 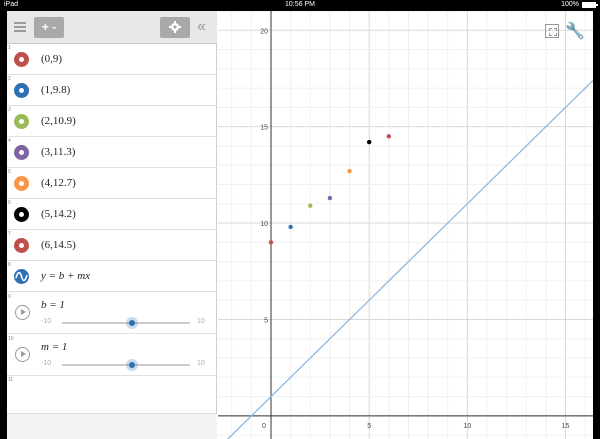 I want to click on slider-label: m = 1, so click(x=54, y=347).